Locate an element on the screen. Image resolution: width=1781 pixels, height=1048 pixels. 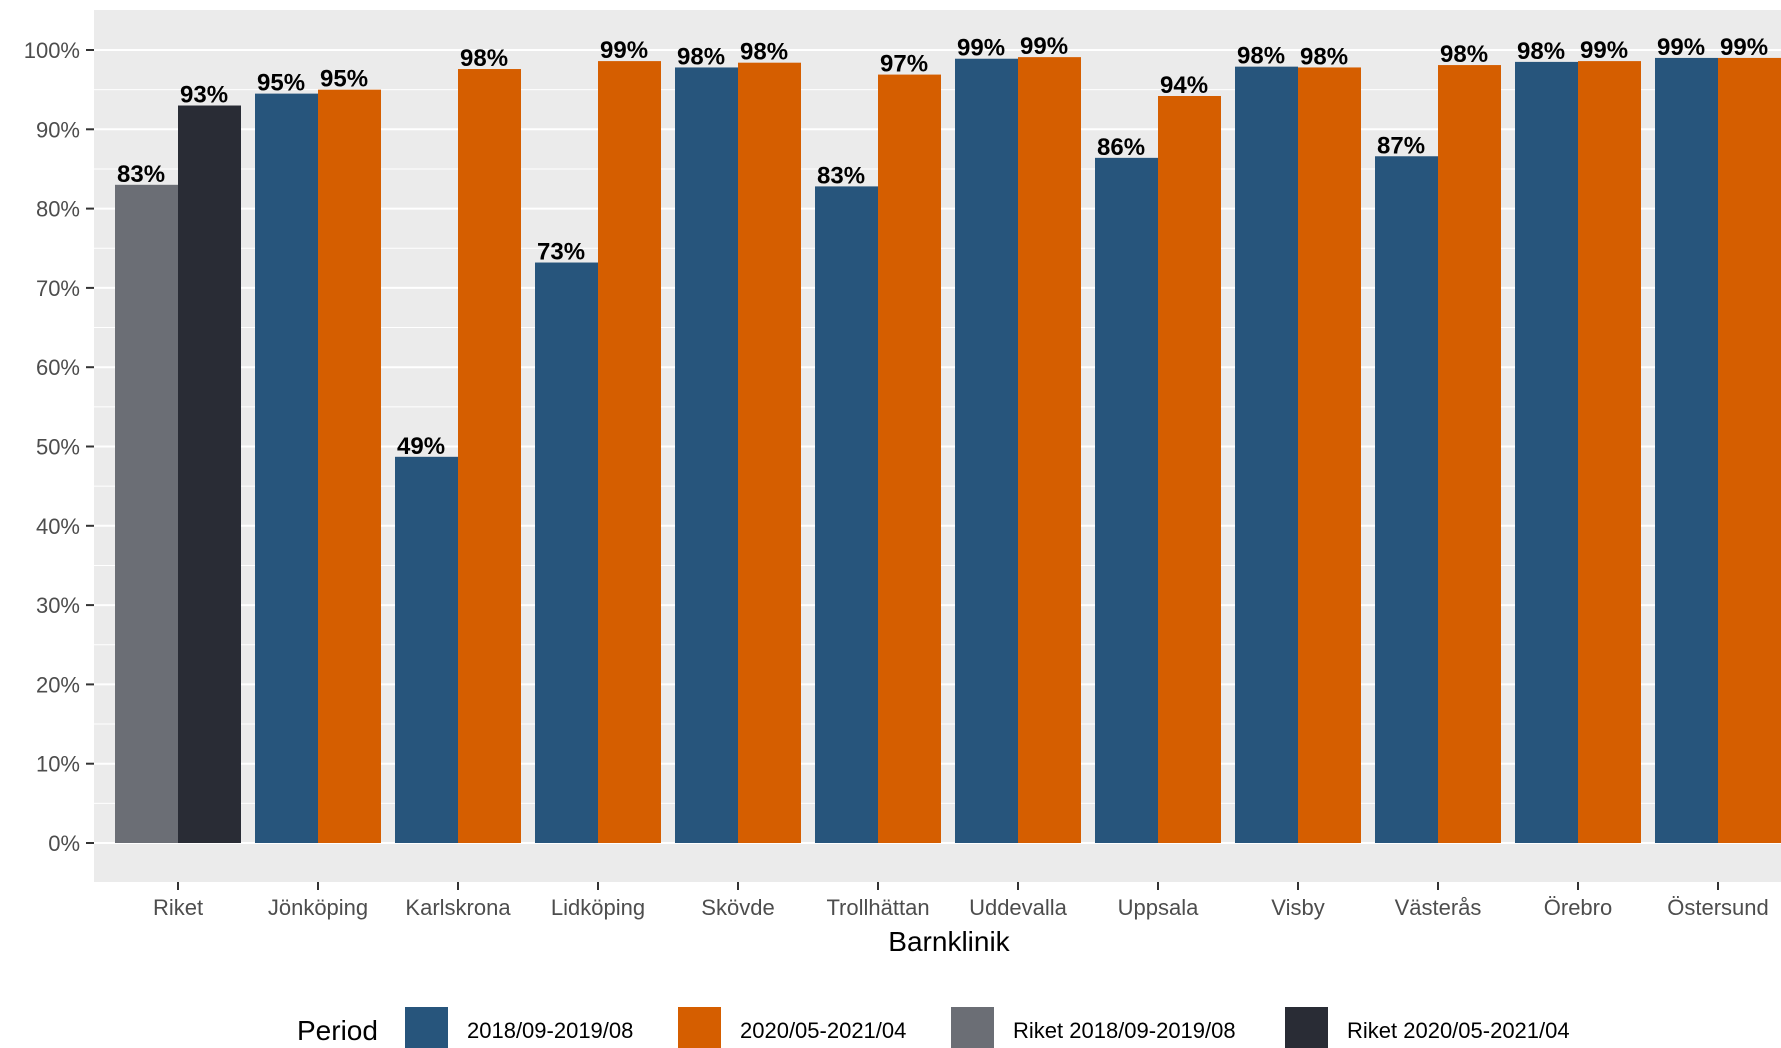
legend-label: Riket 2020/05-2021/04 is located at coordinates (1458, 1030).